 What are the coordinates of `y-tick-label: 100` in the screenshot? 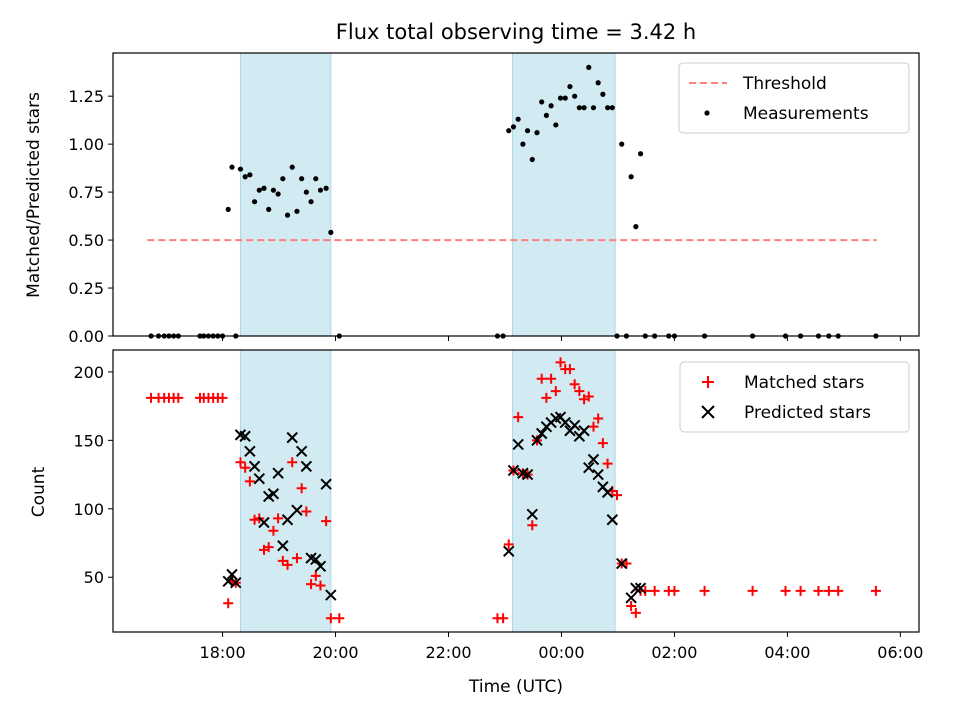 It's located at (88, 509).